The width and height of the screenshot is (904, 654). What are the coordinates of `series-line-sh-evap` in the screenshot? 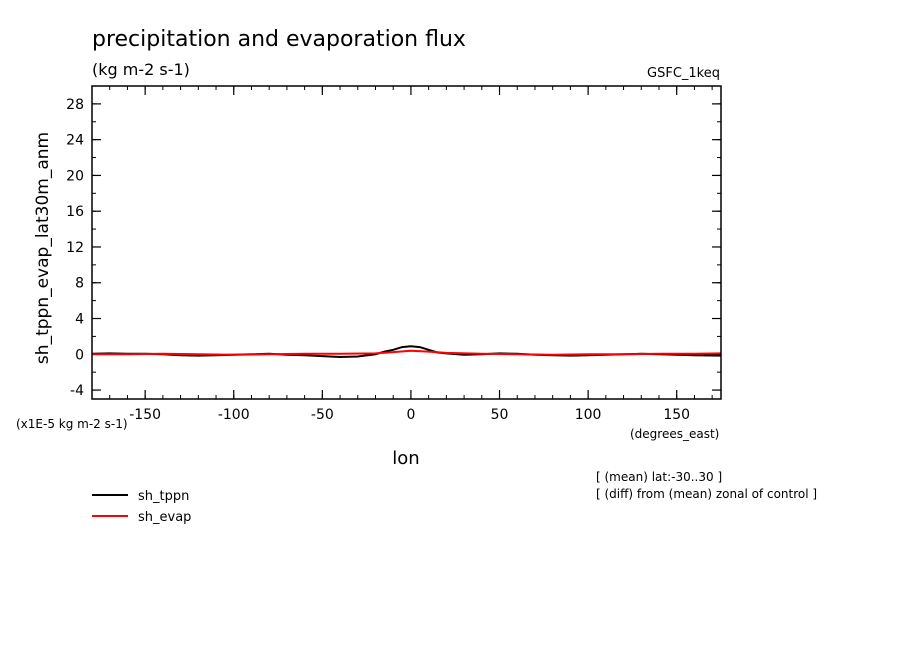 It's located at (407, 352).